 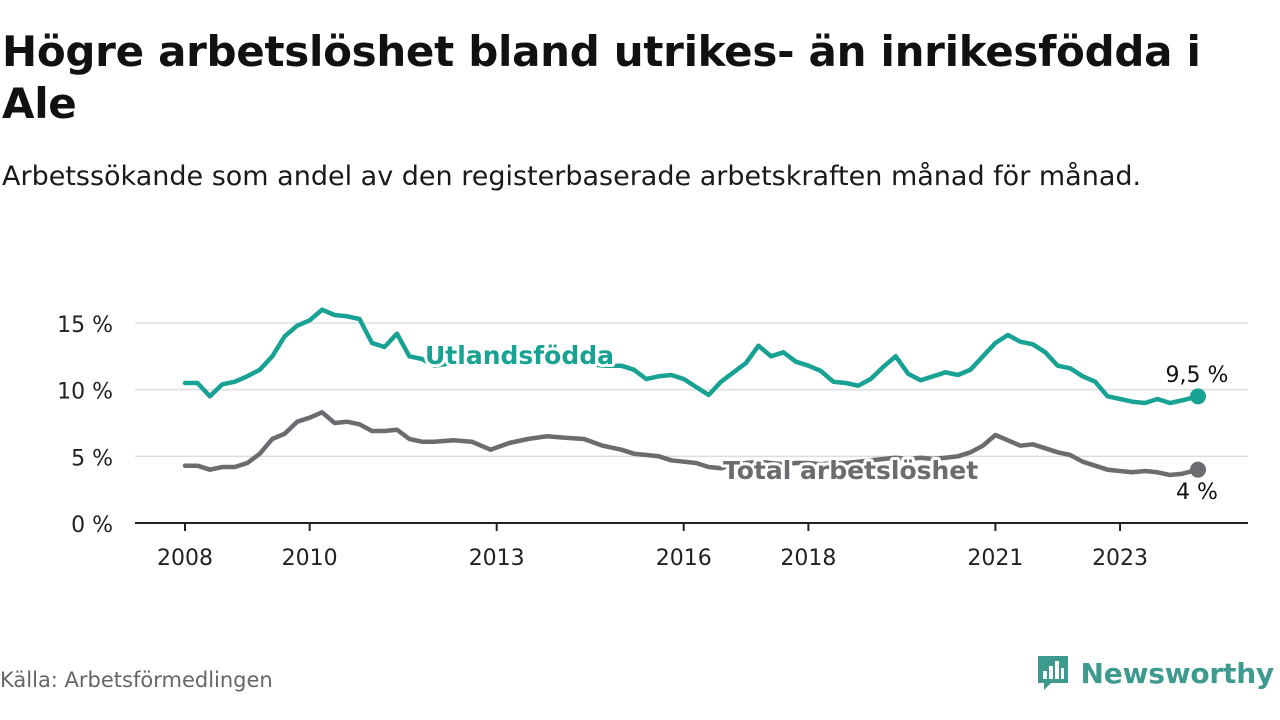 What do you see at coordinates (1177, 673) in the screenshot?
I see `brand-name: Newsworthy` at bounding box center [1177, 673].